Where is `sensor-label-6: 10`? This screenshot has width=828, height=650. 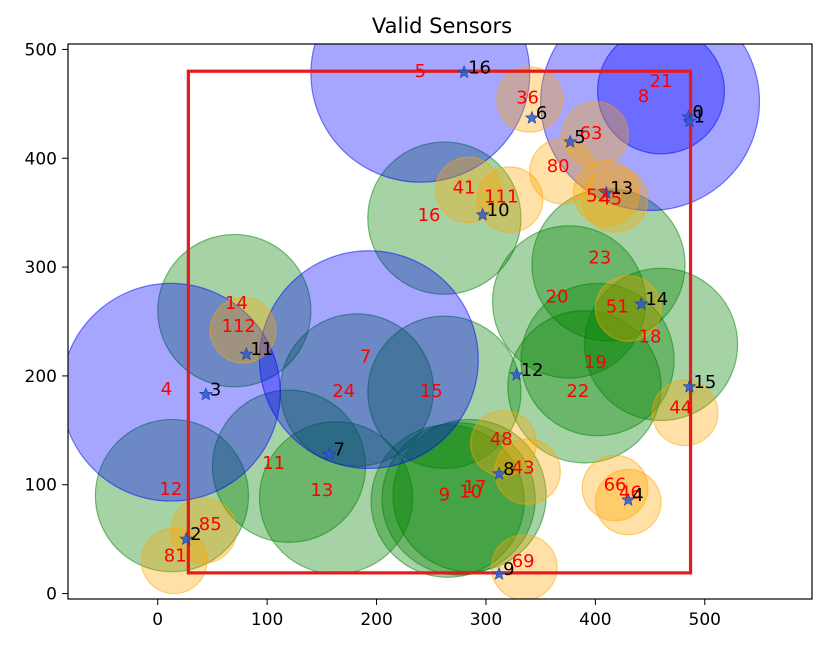
sensor-label-6: 10 is located at coordinates (498, 210).